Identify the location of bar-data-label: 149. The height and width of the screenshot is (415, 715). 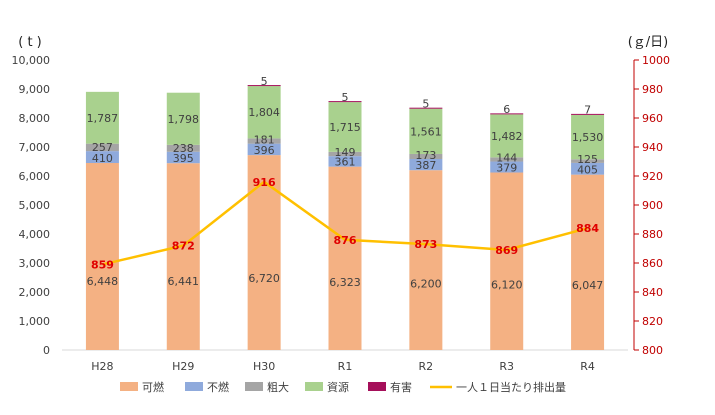
(345, 152).